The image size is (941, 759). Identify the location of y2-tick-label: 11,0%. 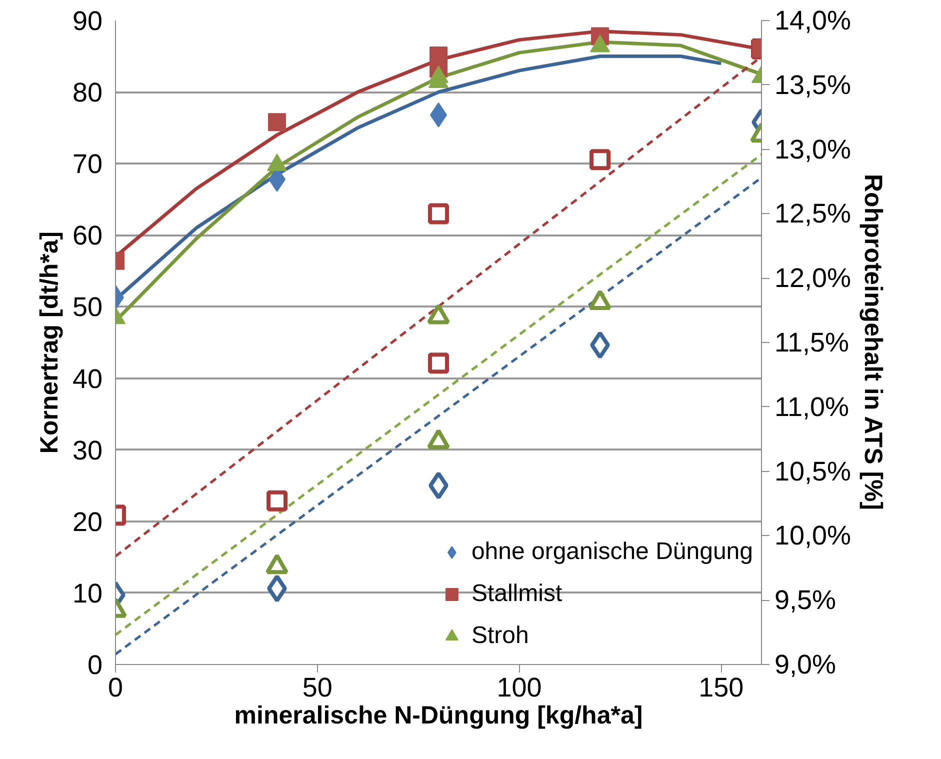
(812, 407).